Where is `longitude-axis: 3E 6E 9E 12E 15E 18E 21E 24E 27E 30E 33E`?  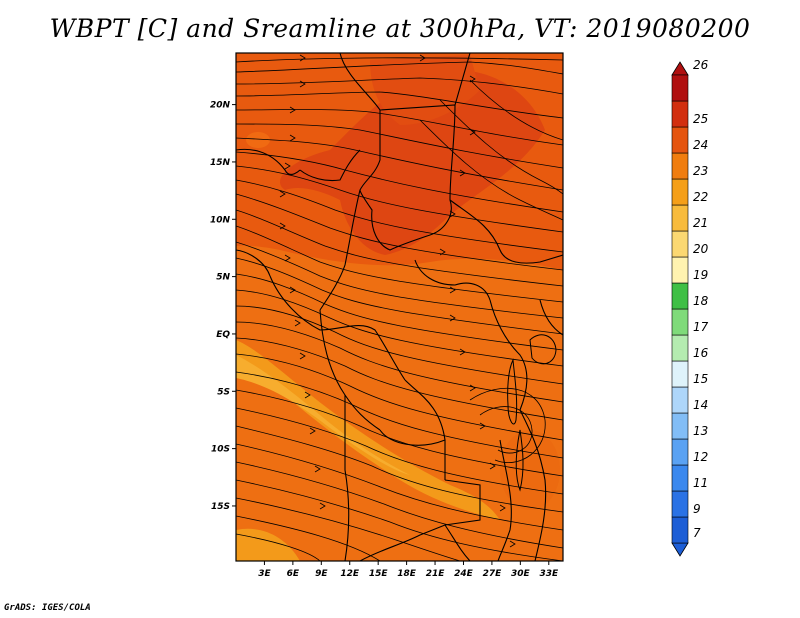 longitude-axis: 3E 6E 9E 12E 15E 18E 21E 24E 27E 30E 33E is located at coordinates (408, 570).